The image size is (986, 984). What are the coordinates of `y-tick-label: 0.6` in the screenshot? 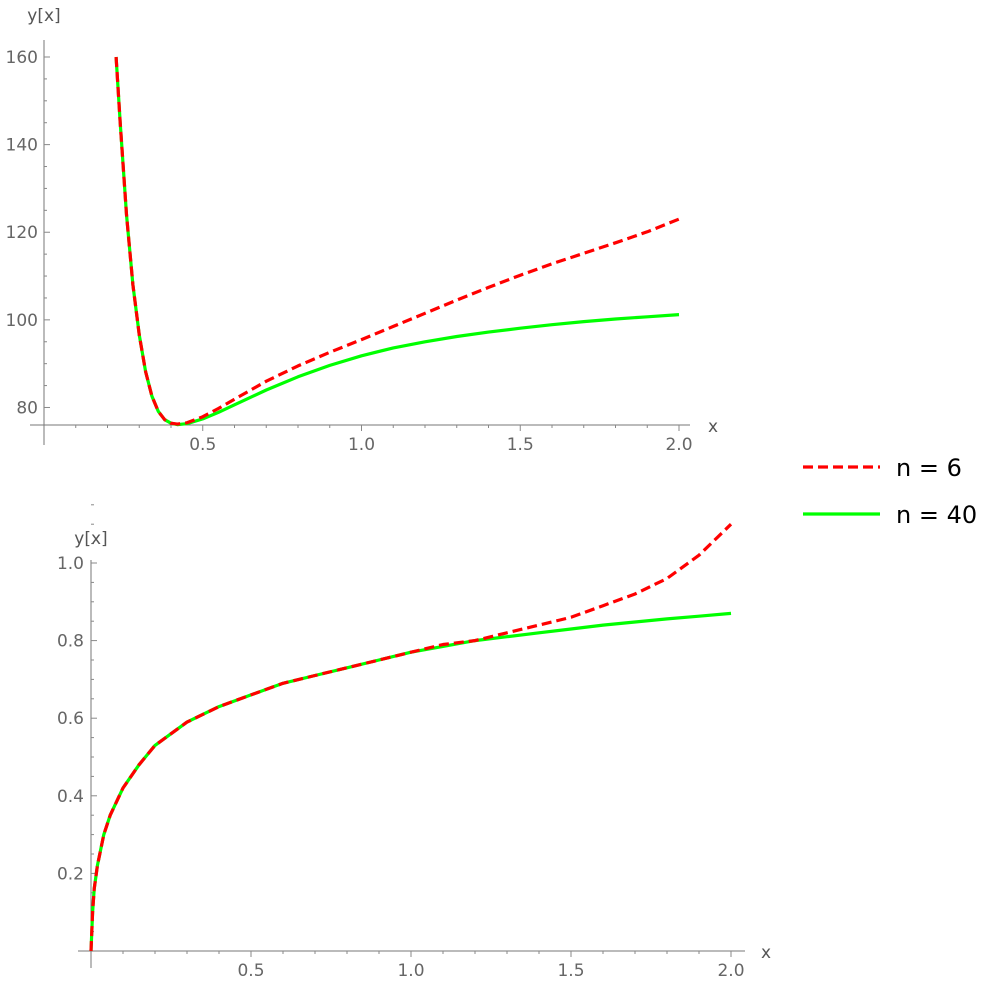 It's located at (70, 719).